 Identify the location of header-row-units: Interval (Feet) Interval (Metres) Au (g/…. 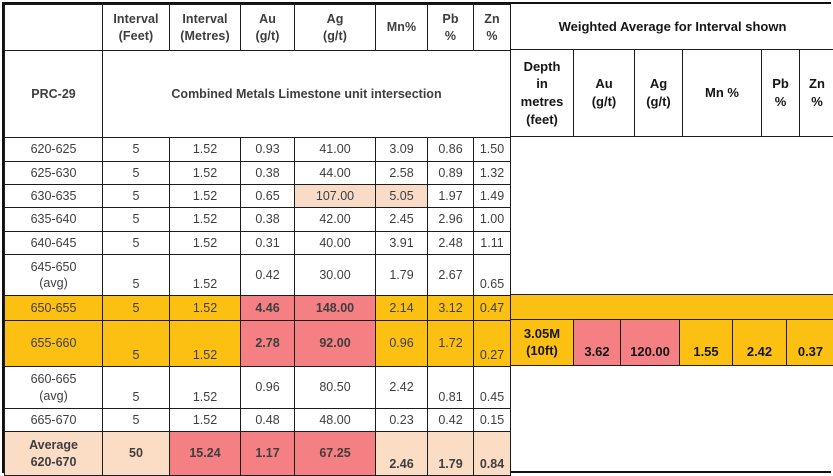
(257, 27).